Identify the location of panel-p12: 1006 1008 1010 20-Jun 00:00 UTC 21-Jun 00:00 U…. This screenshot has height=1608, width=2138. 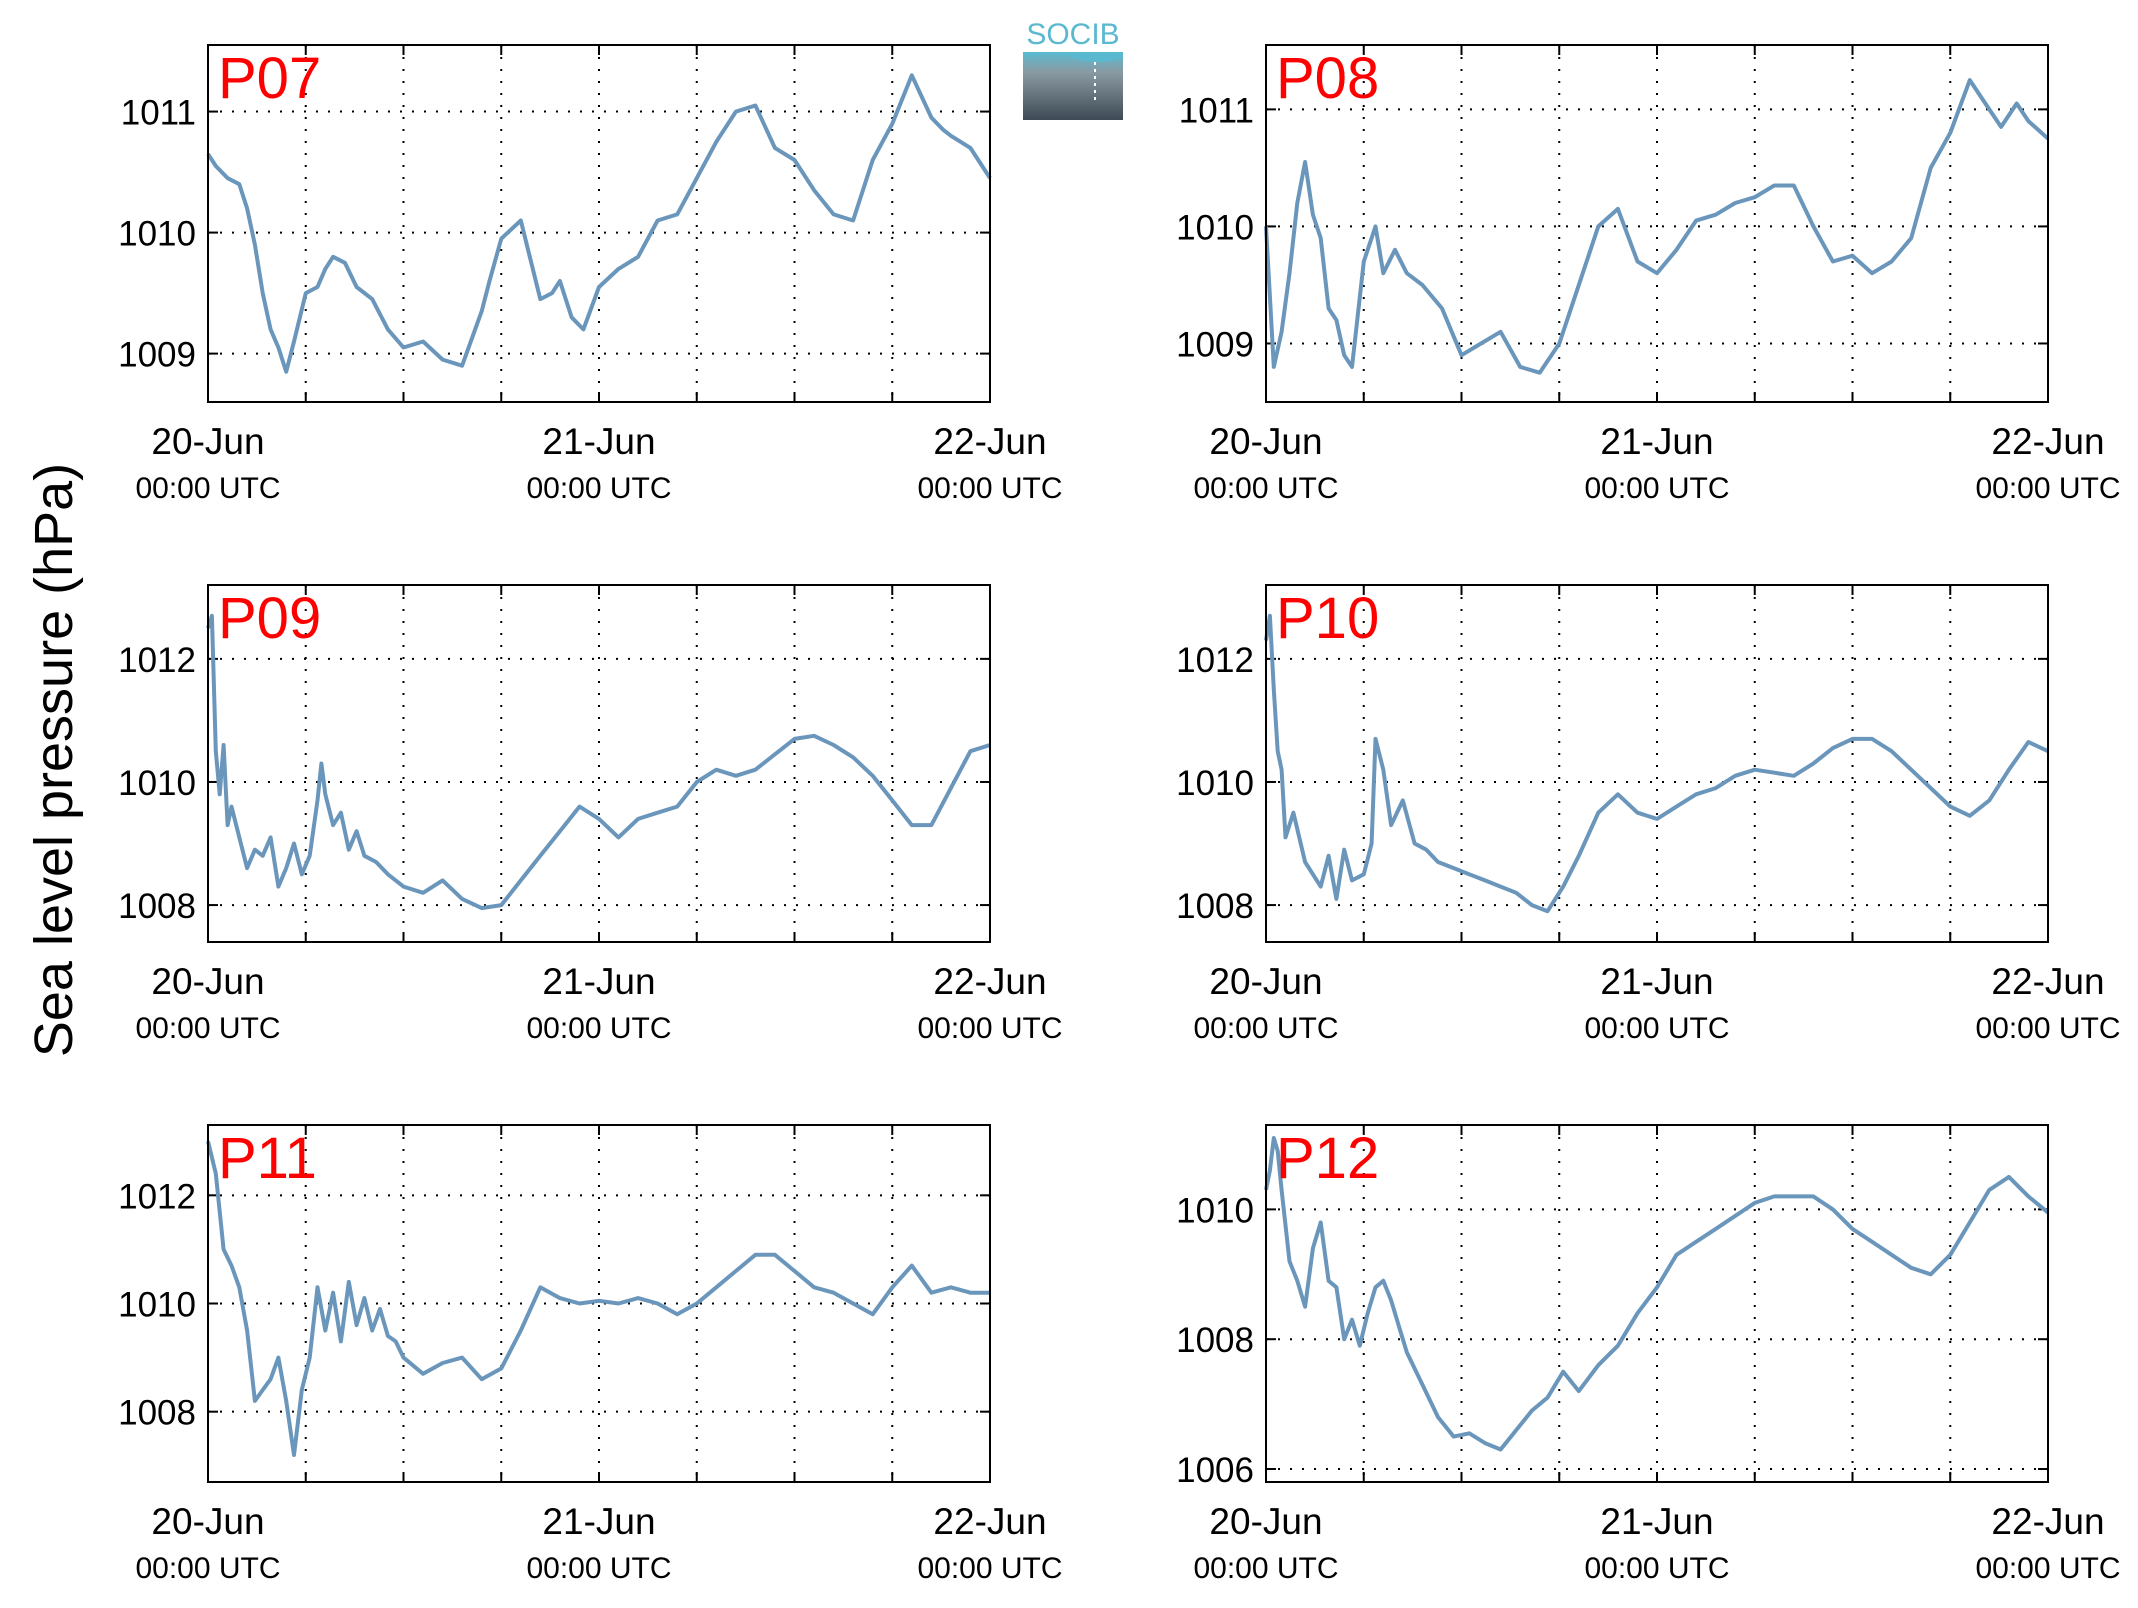
(1648, 1354).